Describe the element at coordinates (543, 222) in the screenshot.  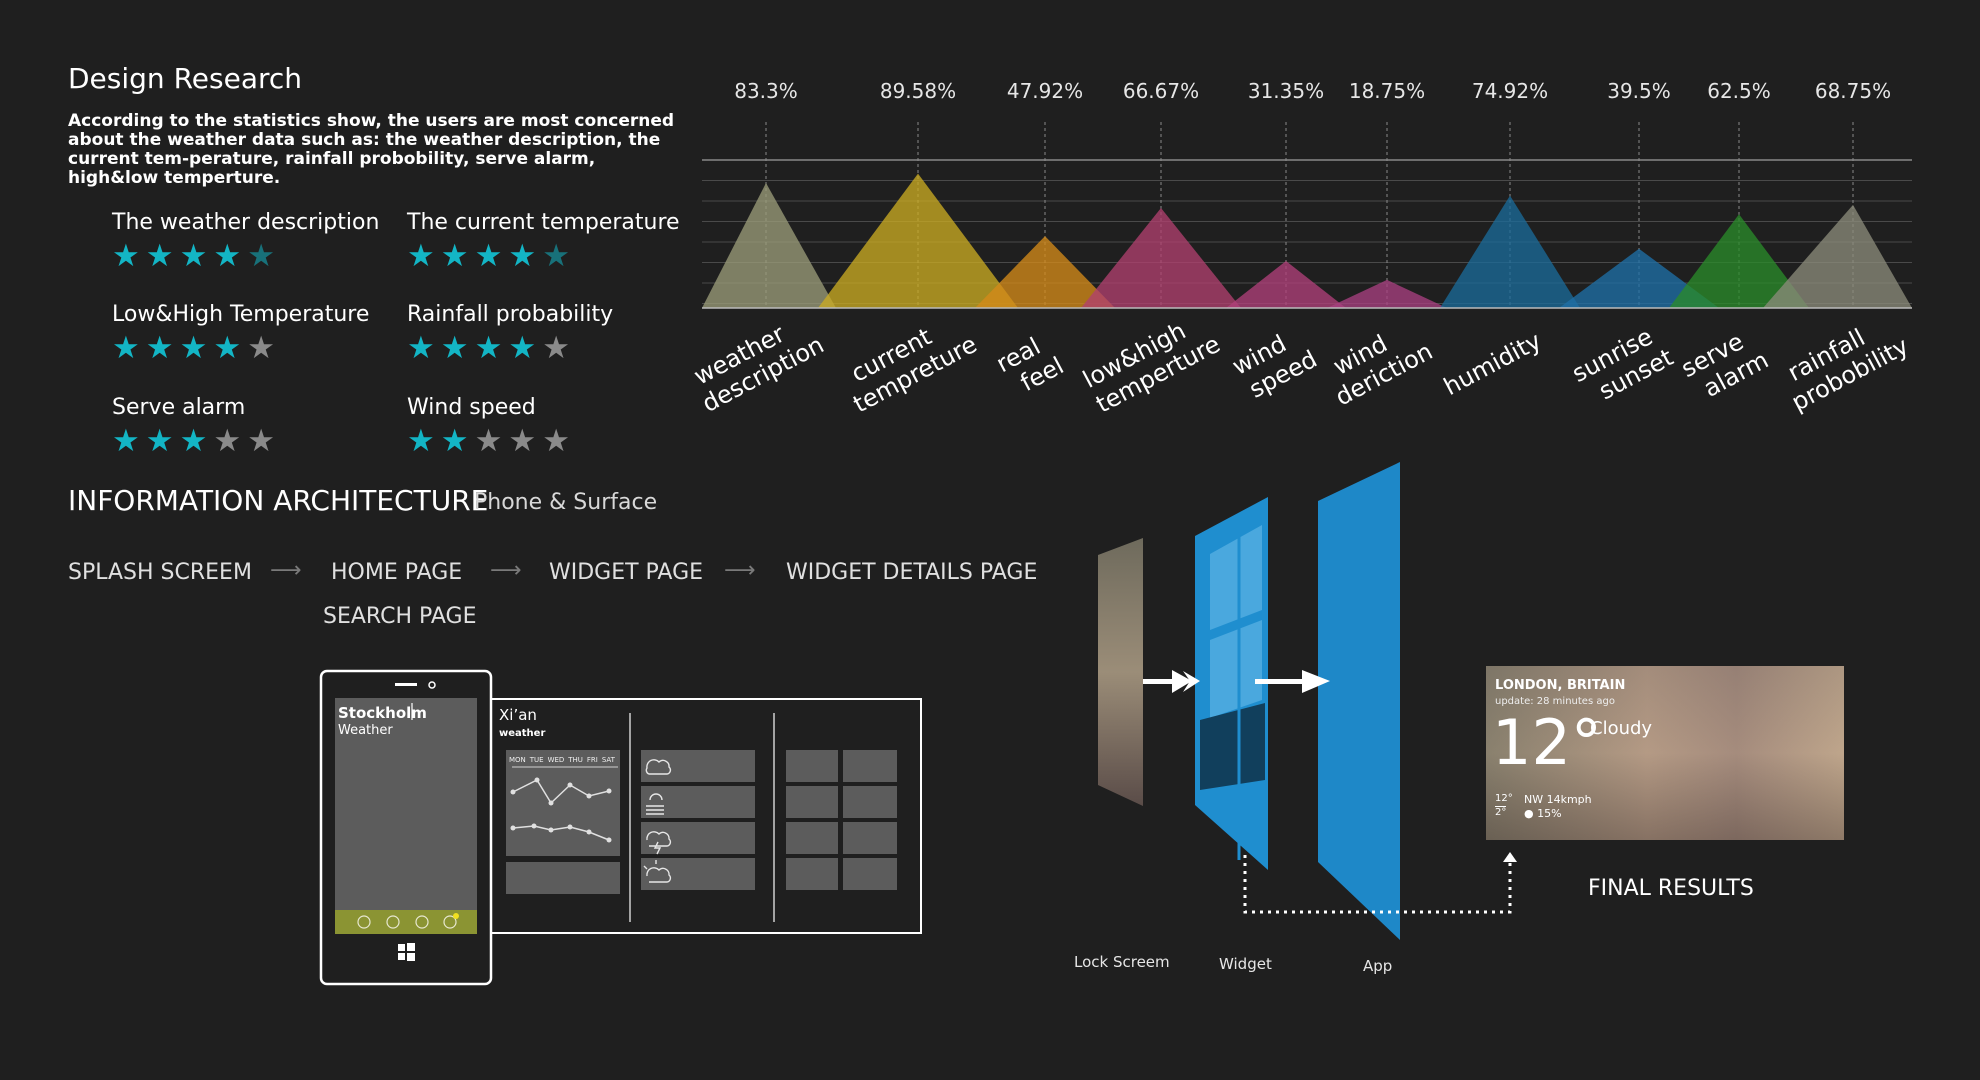
I see `rating-label-current-temperature: The current temperature` at that location.